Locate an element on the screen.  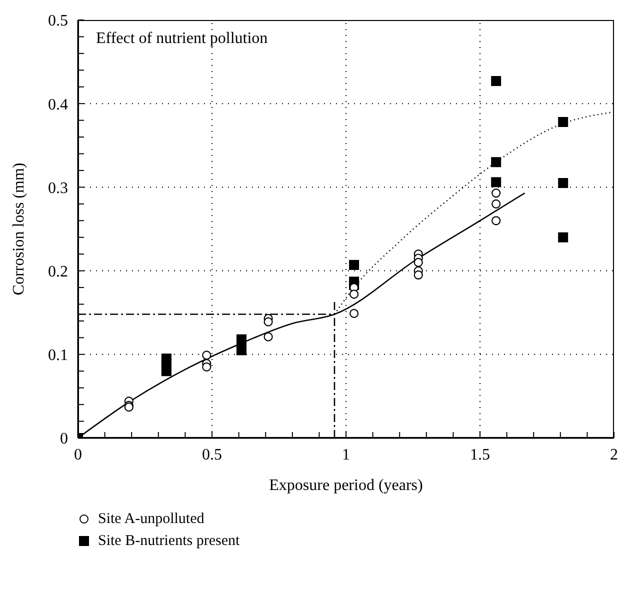
y-tick-label: 0.2 is located at coordinates (58, 271).